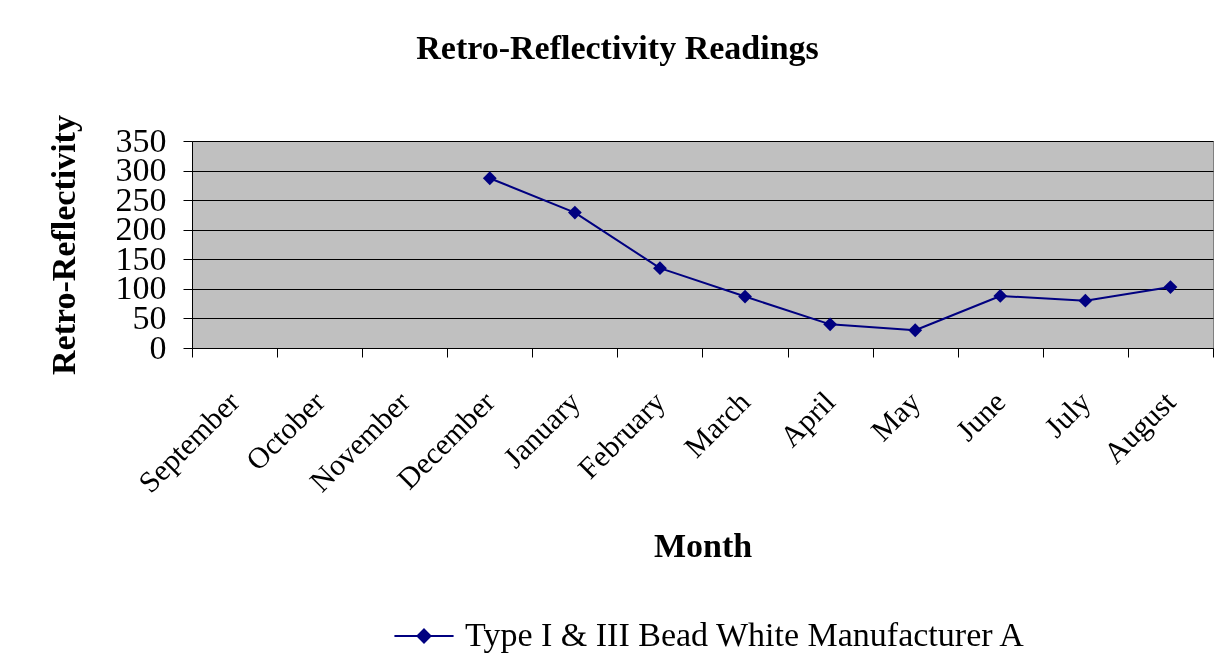 This screenshot has height=670, width=1231. Describe the element at coordinates (745, 634) in the screenshot. I see `legend-label: Type I & III Bead White Manufacturer A` at that location.